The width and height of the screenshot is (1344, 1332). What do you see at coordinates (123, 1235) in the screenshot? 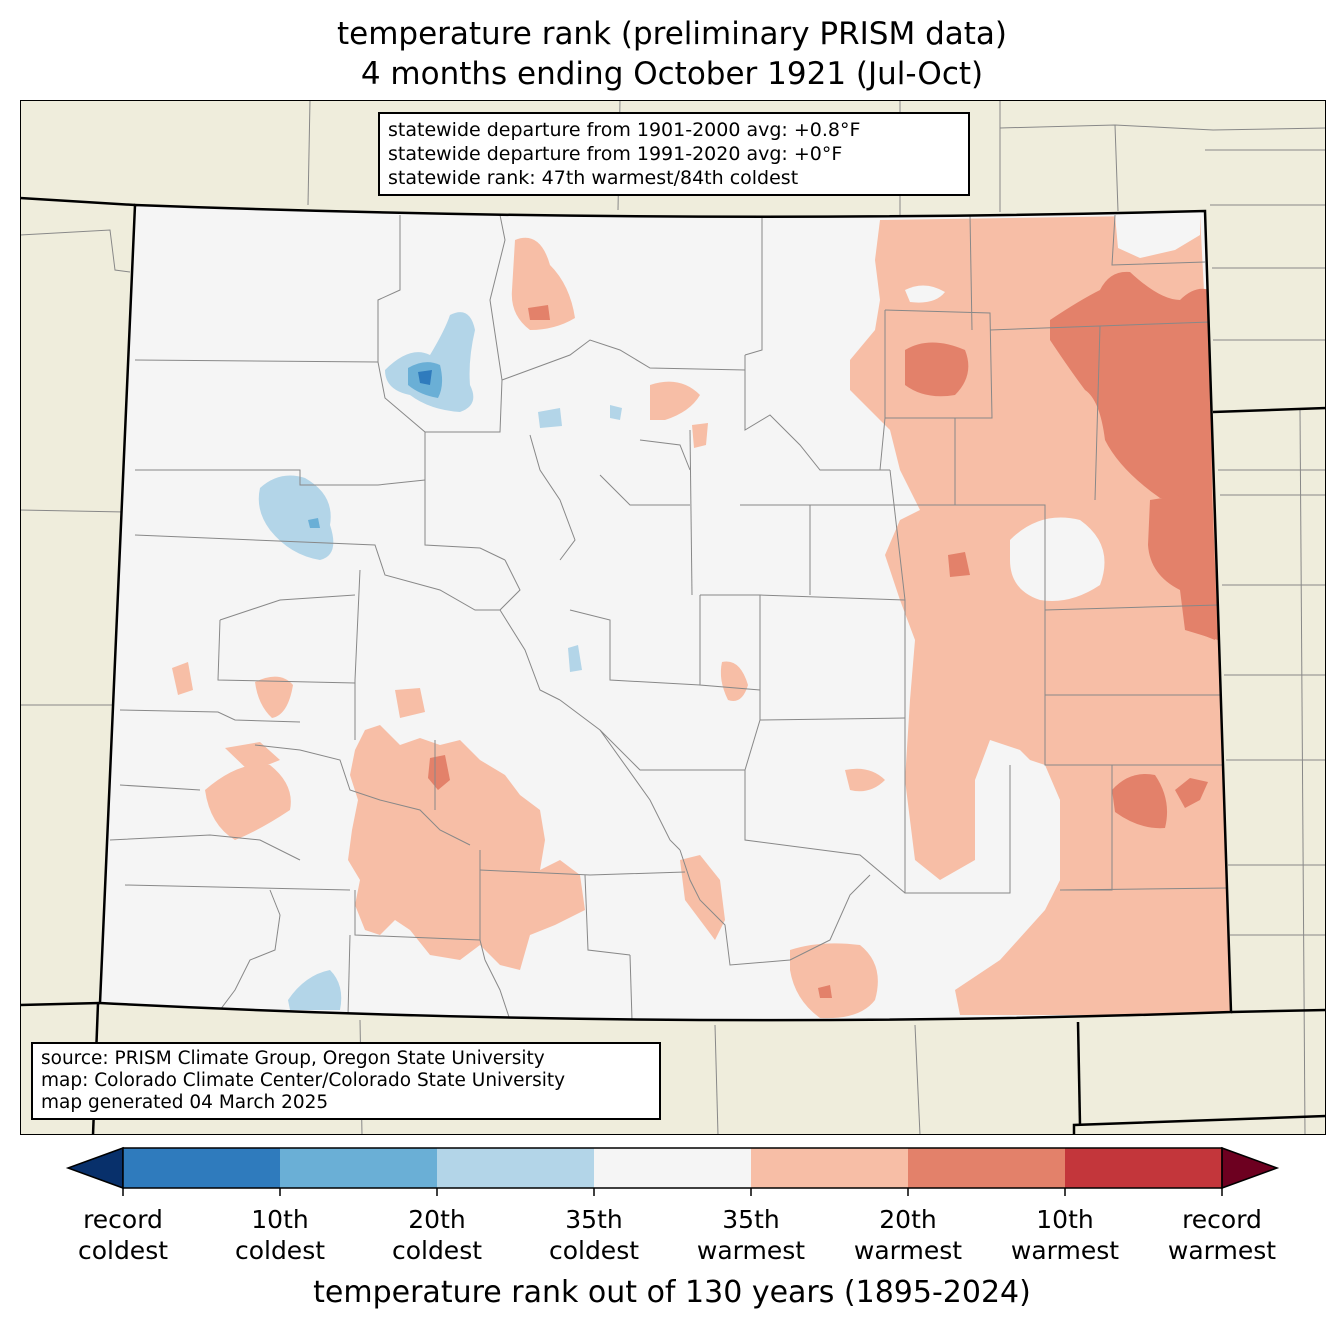
I see `tick-label-record-coldest: record coldest` at bounding box center [123, 1235].